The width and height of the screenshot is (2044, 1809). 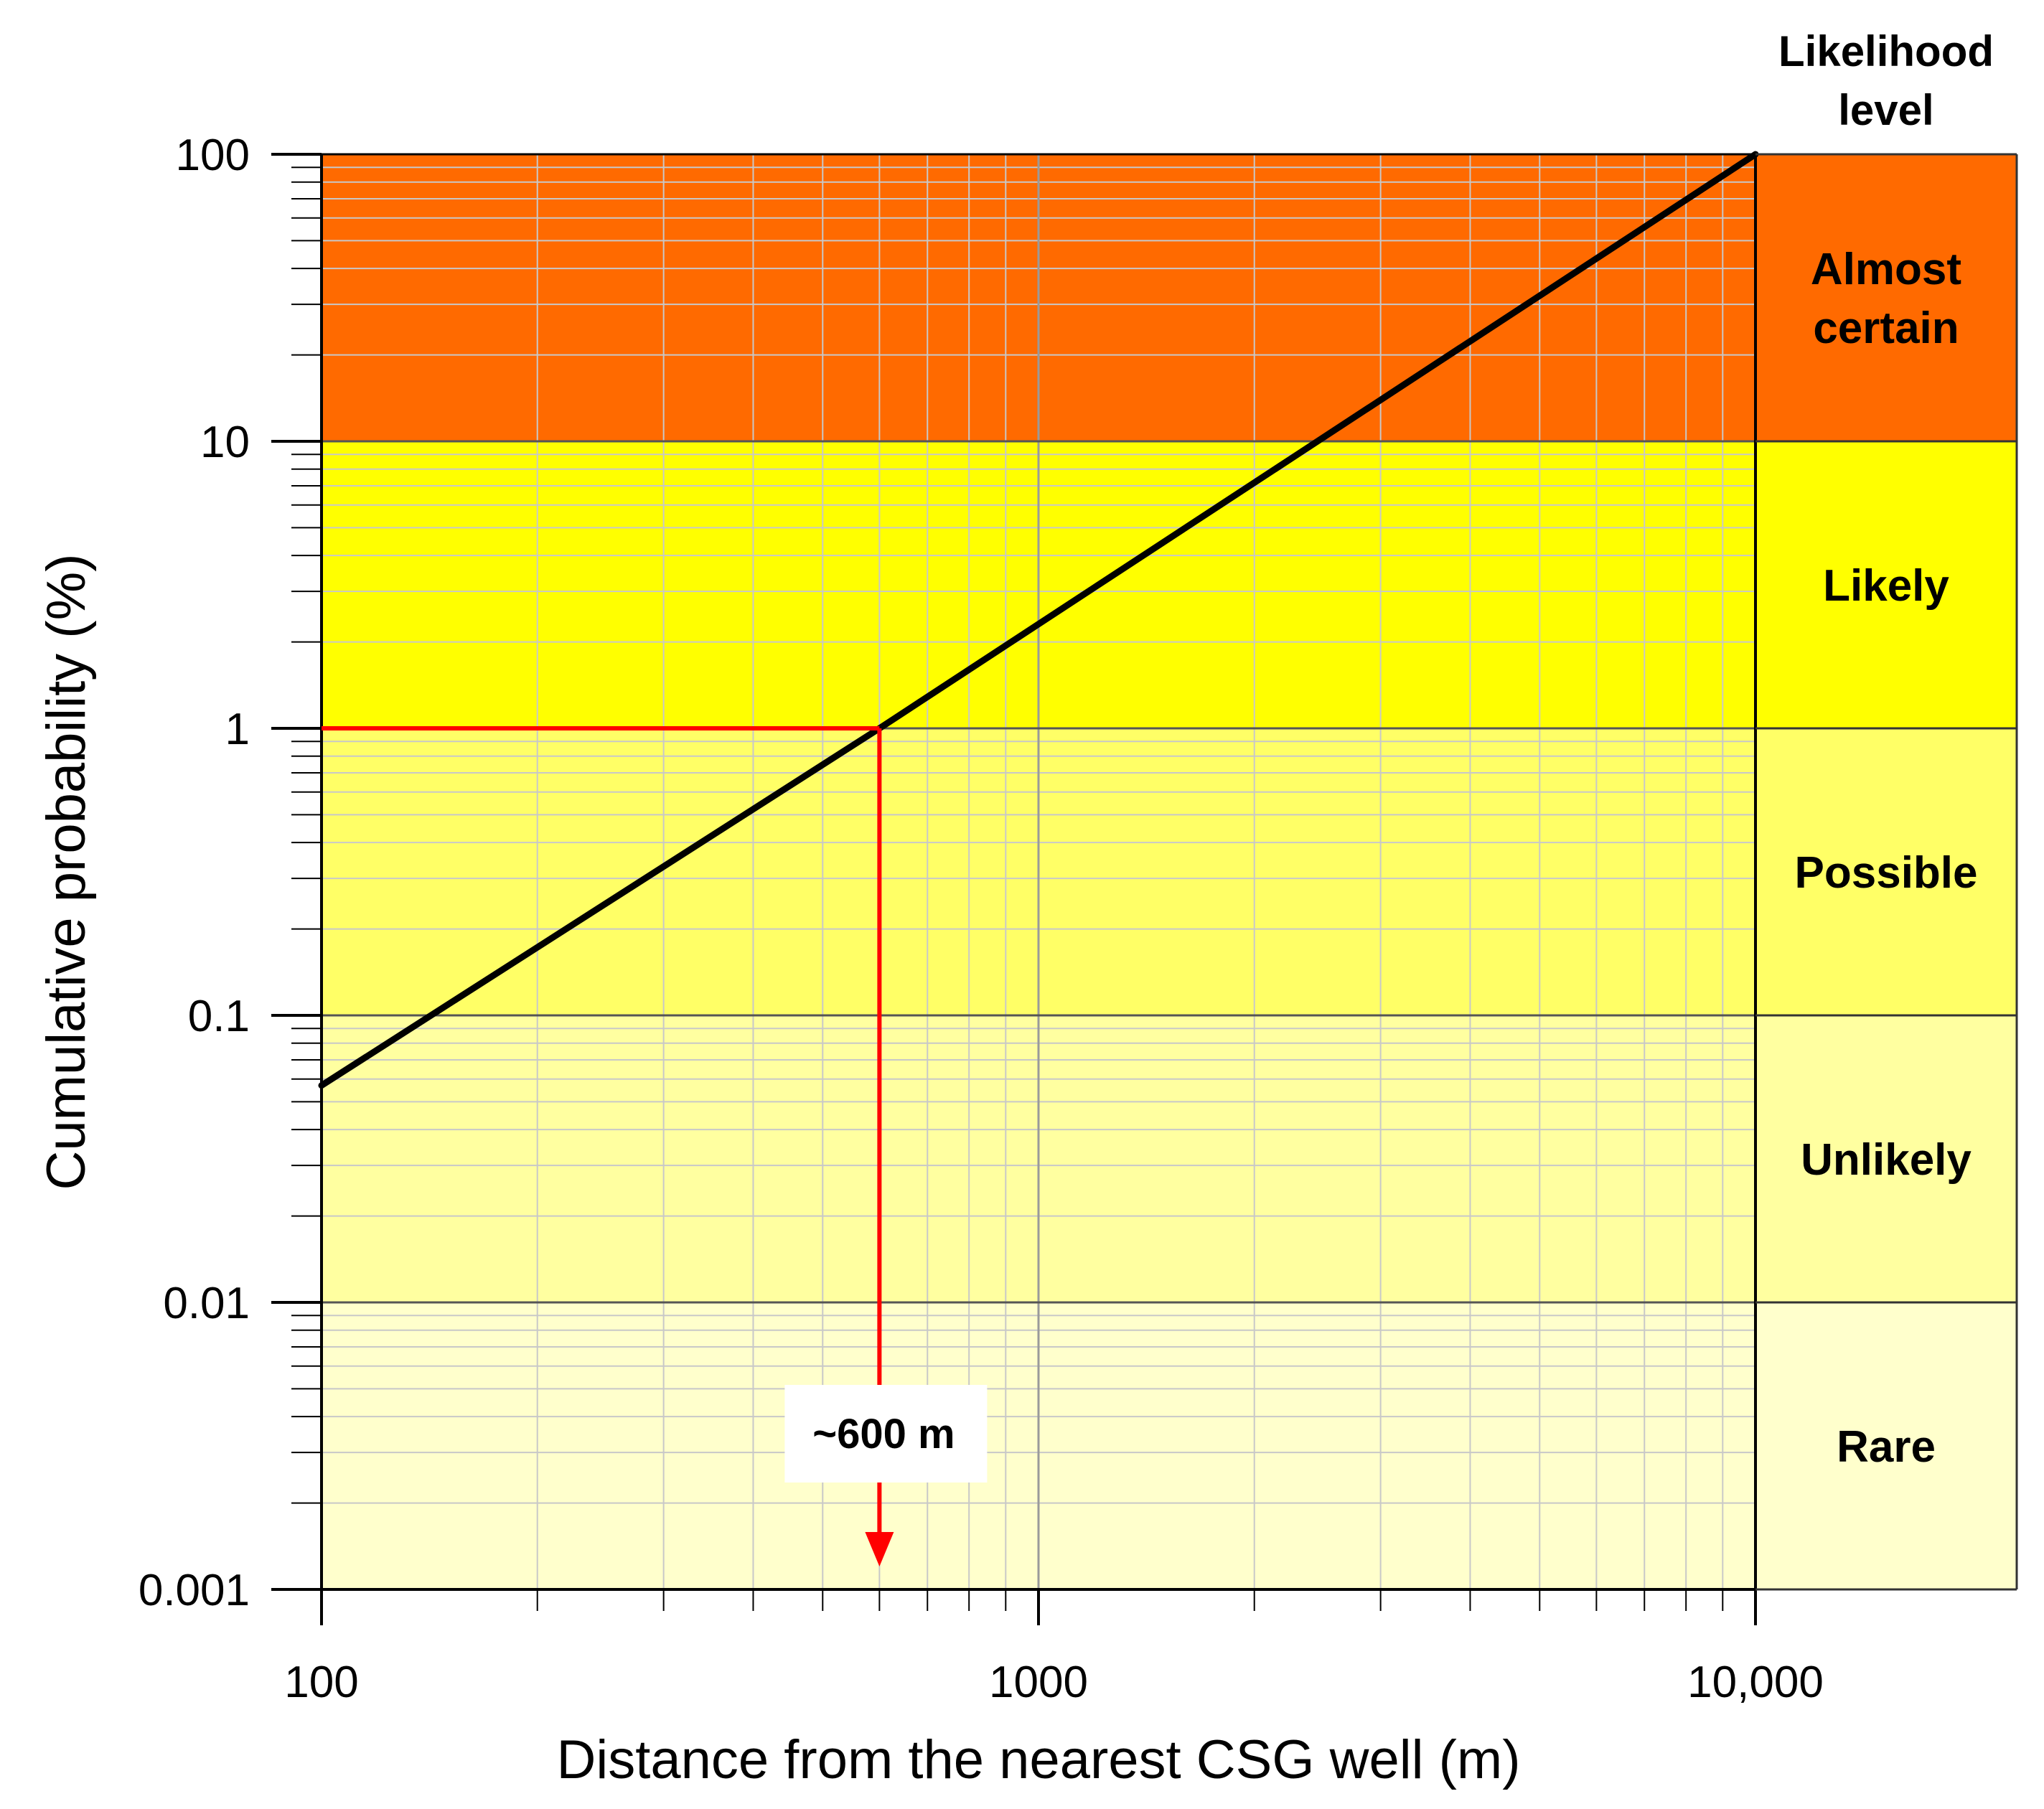 I want to click on likelihood-level-label: Almost, so click(x=1886, y=269).